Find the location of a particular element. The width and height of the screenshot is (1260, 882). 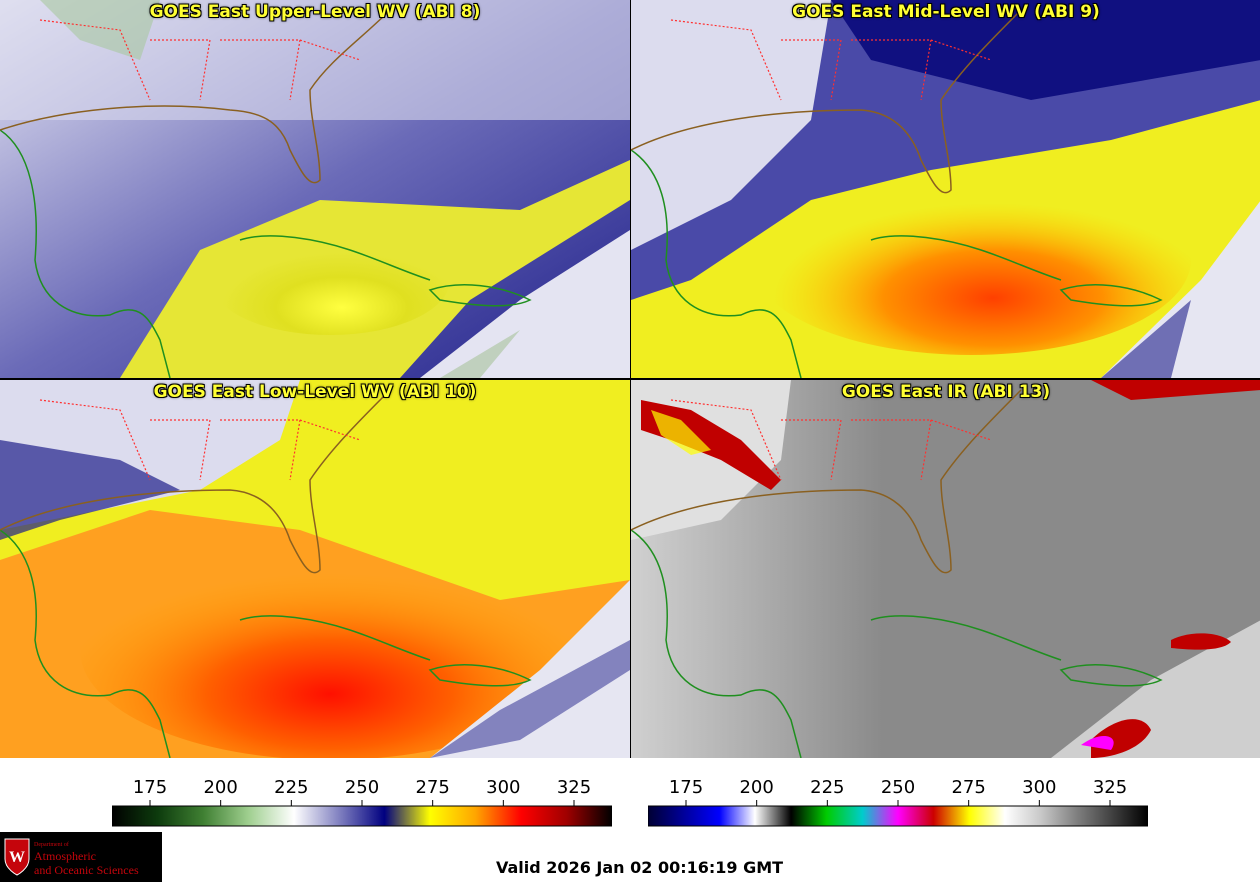

uw-crest-icon: W is located at coordinates (17, 857).